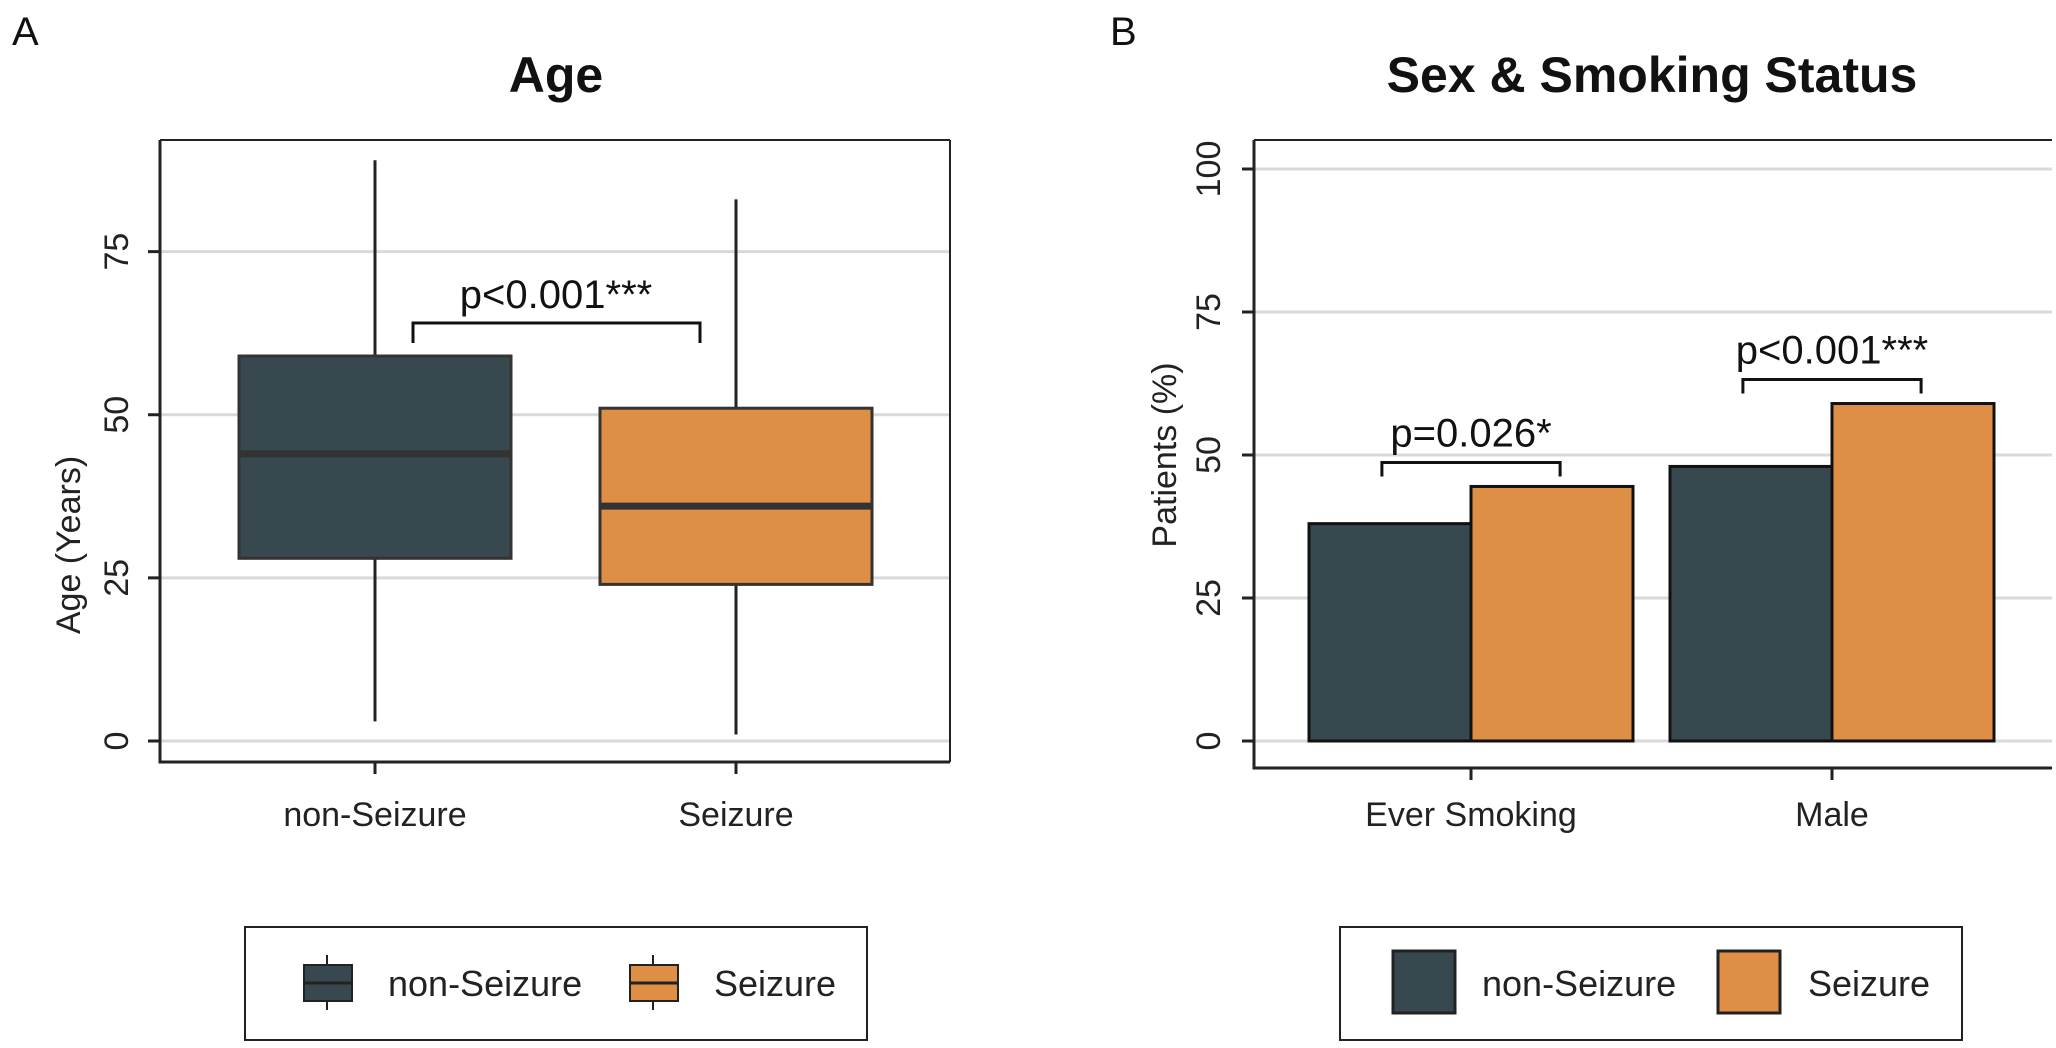 The image size is (2056, 1048). Describe the element at coordinates (1654, 403) in the screenshot. I see `panel-b-significance: p=0.026* p<0.001***` at that location.